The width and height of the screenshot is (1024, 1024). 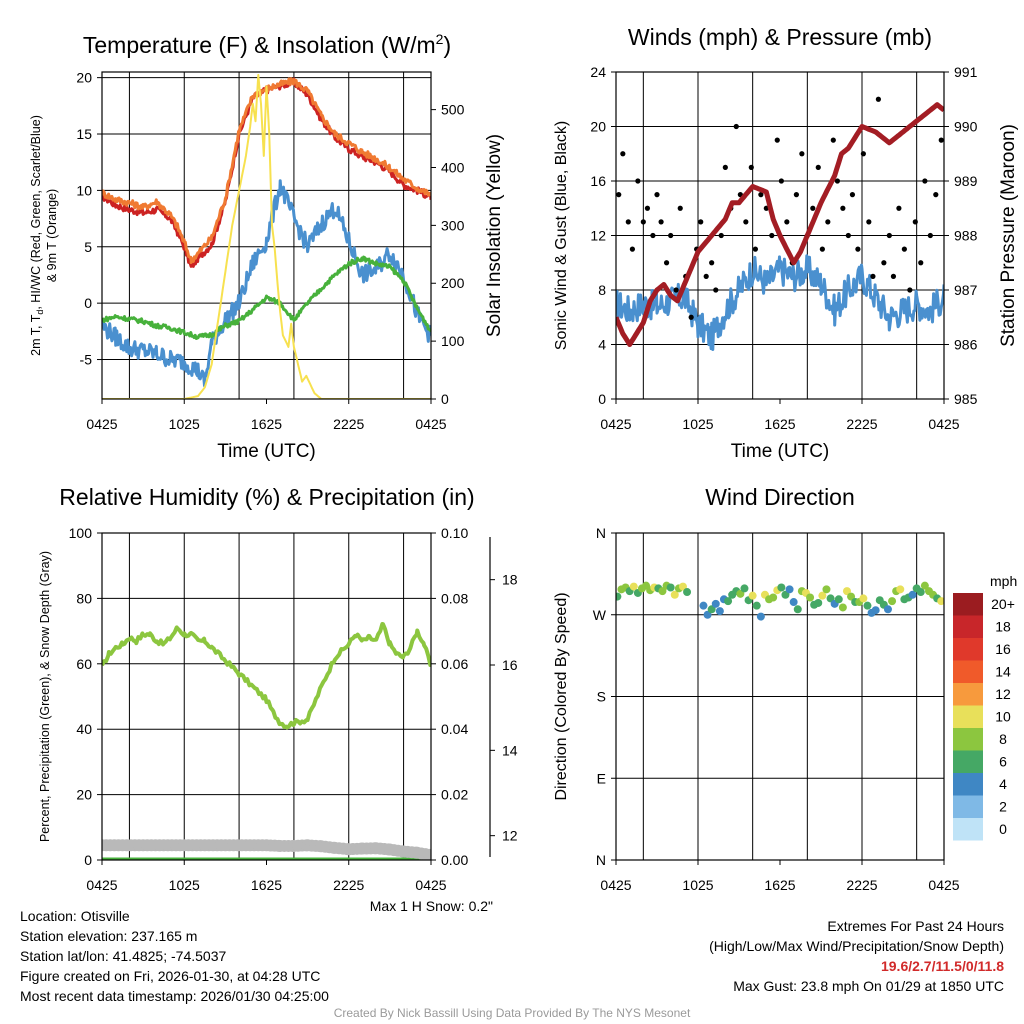 I want to click on colorbar-label: 2, so click(x=1003, y=807).